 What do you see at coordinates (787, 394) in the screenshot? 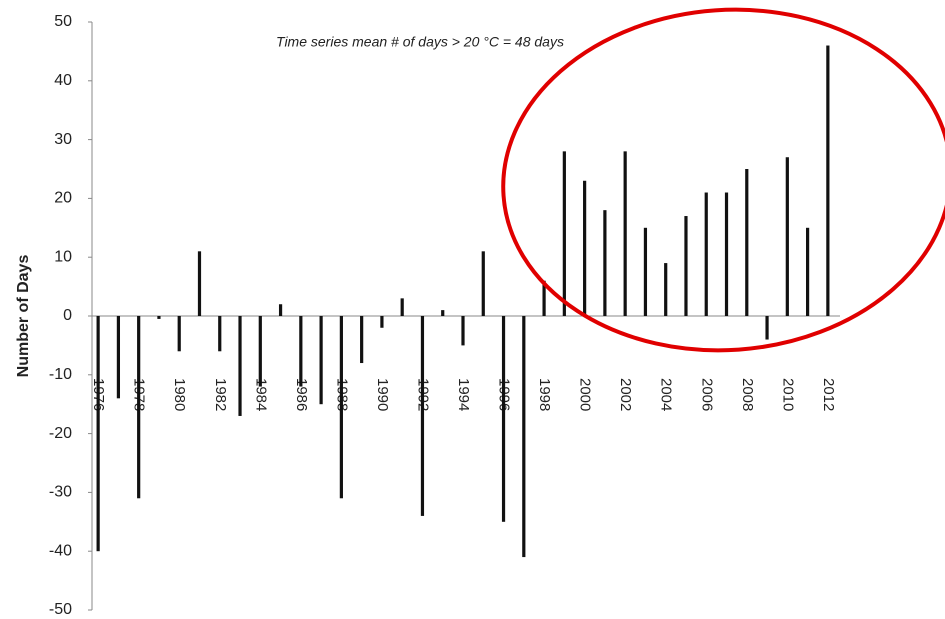
I see `x-tick-label: 2010` at bounding box center [787, 394].